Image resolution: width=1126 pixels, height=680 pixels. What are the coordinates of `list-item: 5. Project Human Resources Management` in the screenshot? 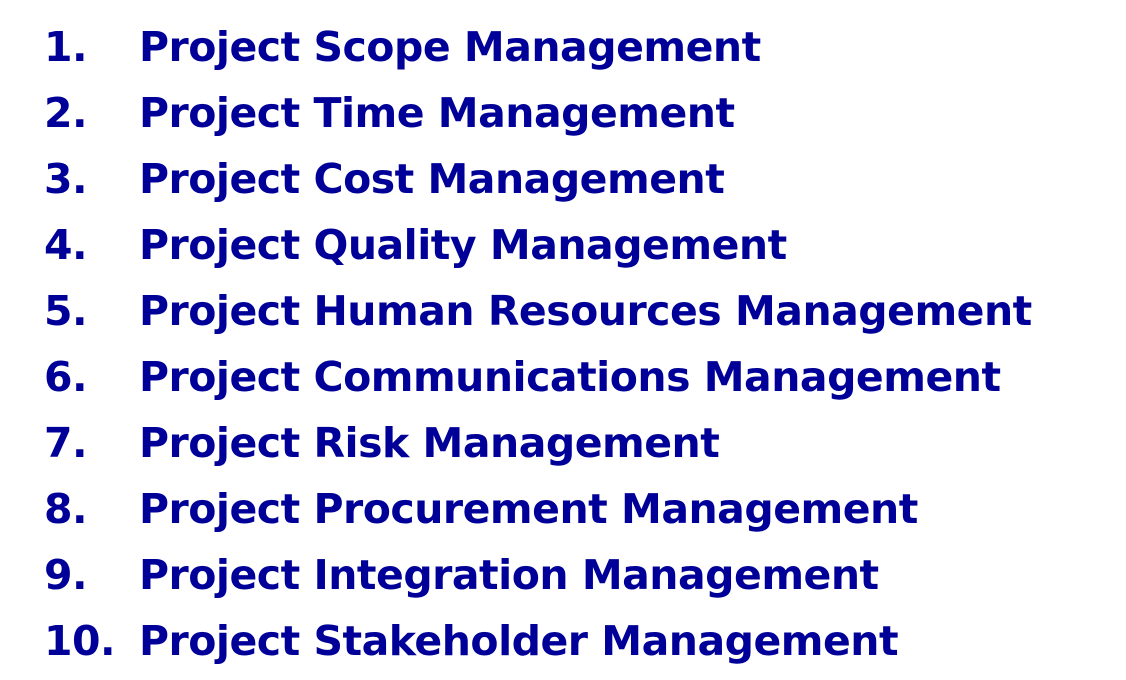 It's located at (538, 311).